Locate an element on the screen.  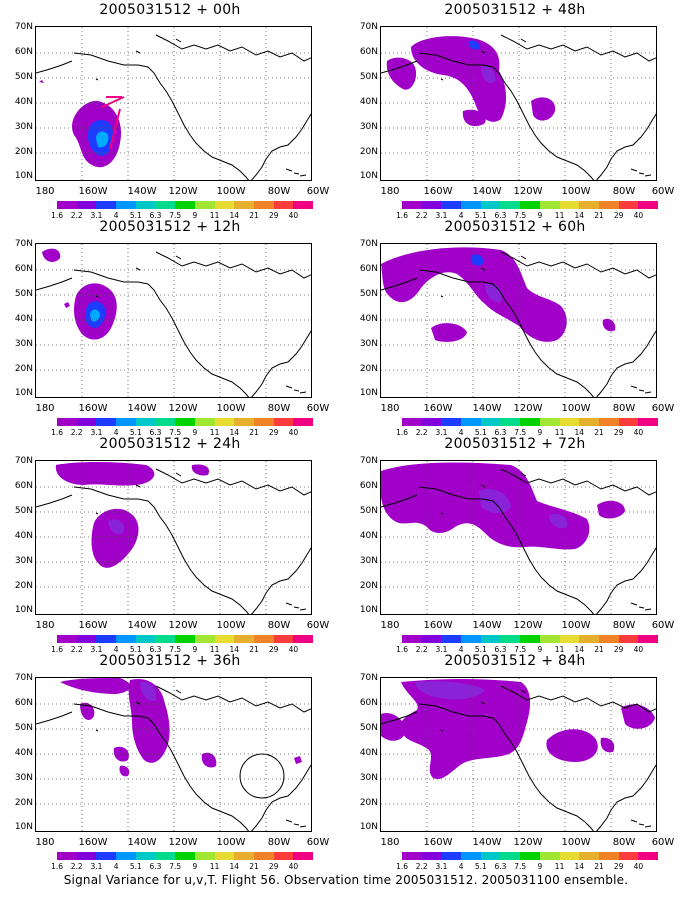
colorbar-label: 40 is located at coordinates (638, 866).